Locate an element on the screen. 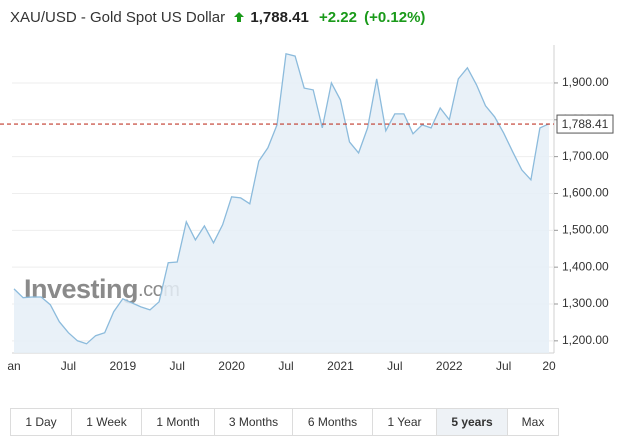 Image resolution: width=624 pixels, height=444 pixels. range-button: 1 Year is located at coordinates (405, 422).